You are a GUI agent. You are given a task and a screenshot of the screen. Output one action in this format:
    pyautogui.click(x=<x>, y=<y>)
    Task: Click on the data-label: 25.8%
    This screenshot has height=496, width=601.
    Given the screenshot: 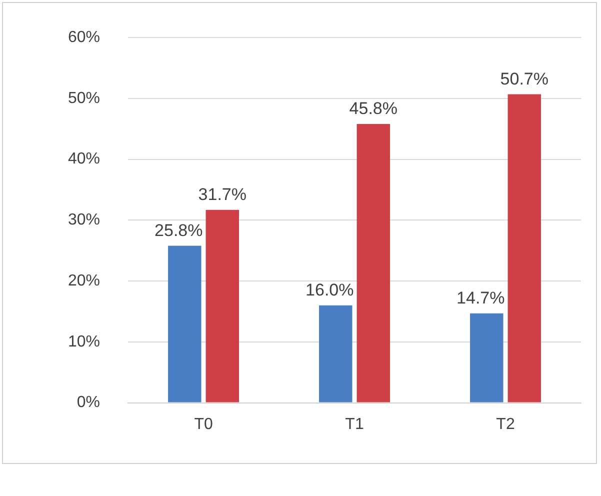 What is the action you would take?
    pyautogui.click(x=178, y=230)
    